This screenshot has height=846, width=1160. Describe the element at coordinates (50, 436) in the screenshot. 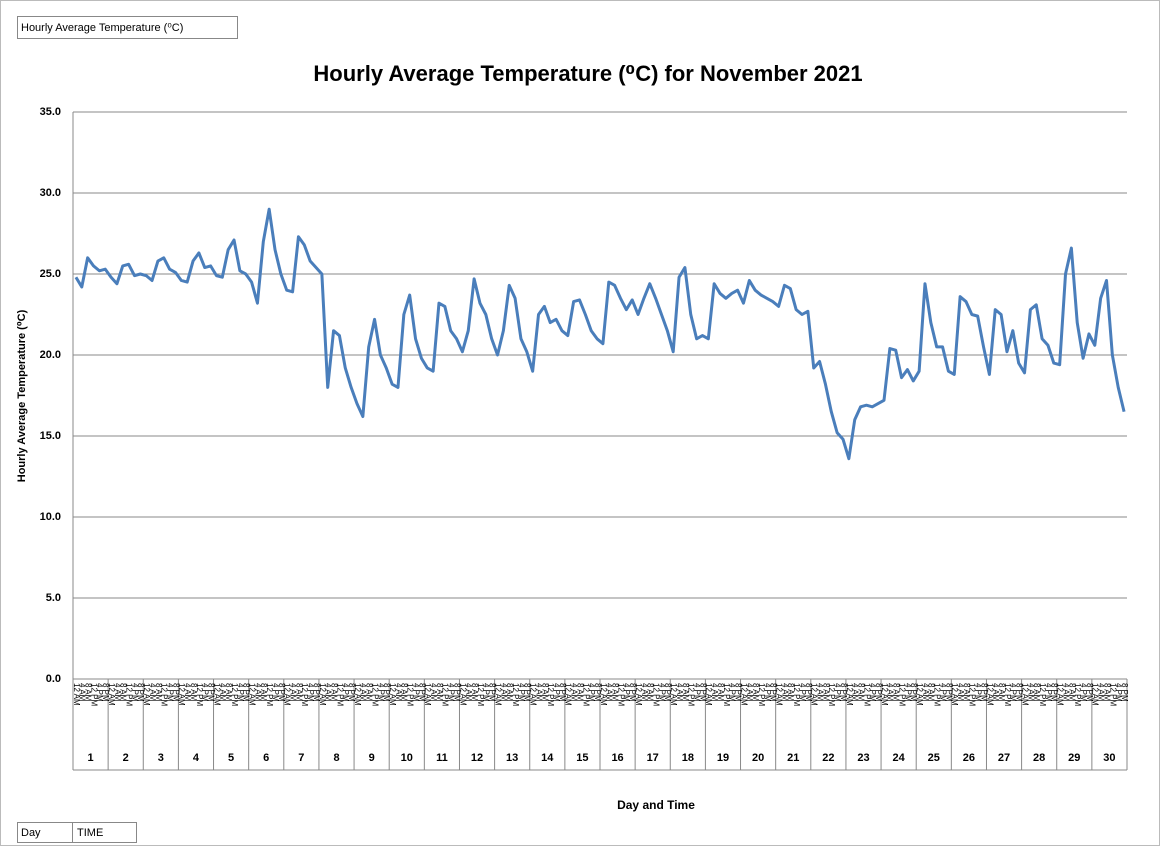

I see `y-tick-label: 15.0` at that location.